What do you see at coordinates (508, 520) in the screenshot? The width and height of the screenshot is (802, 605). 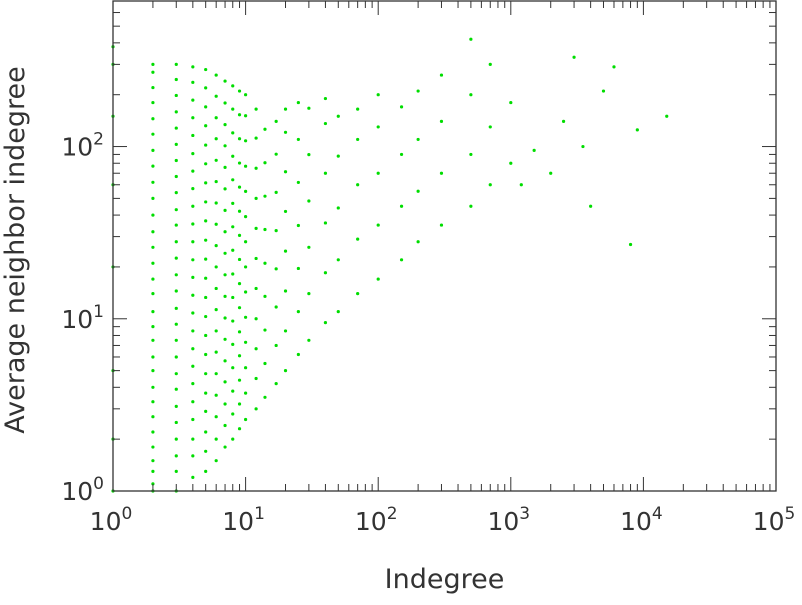 I see `x-tick-label: 103` at bounding box center [508, 520].